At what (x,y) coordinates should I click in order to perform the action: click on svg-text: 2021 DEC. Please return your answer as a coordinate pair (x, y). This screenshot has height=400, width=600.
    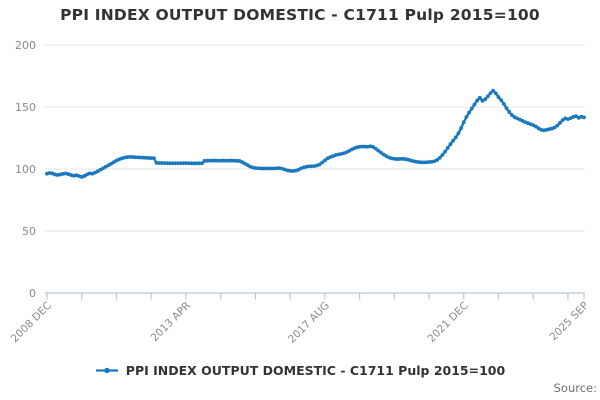
    Looking at the image, I should click on (448, 322).